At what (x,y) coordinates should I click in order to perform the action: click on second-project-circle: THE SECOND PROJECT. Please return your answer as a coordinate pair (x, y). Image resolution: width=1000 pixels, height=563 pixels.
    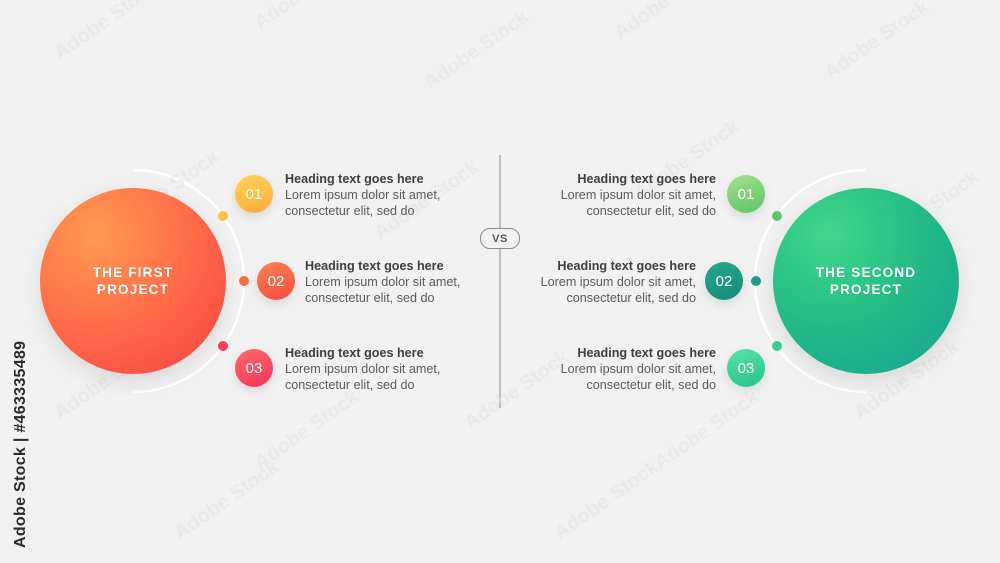
    Looking at the image, I should click on (866, 281).